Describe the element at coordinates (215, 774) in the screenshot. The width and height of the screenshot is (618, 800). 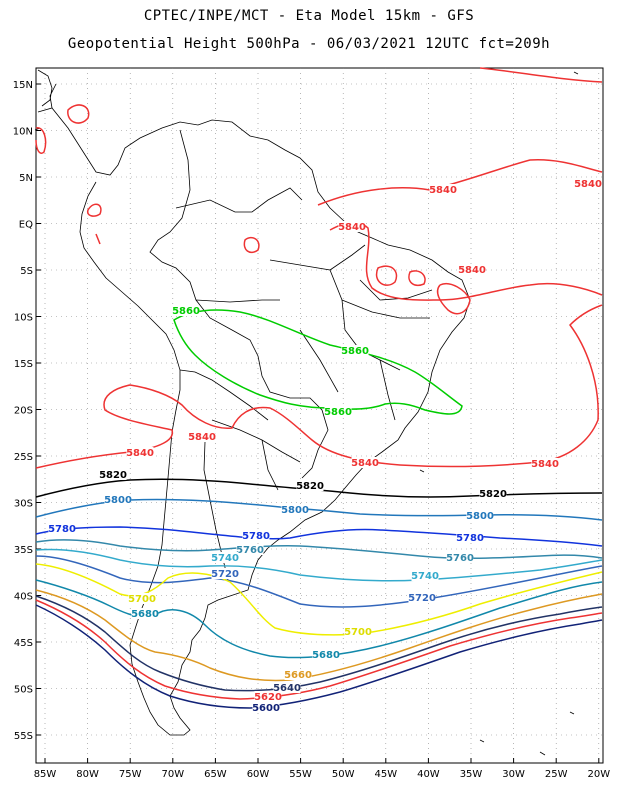
I see `lon-tick-label: 65W` at that location.